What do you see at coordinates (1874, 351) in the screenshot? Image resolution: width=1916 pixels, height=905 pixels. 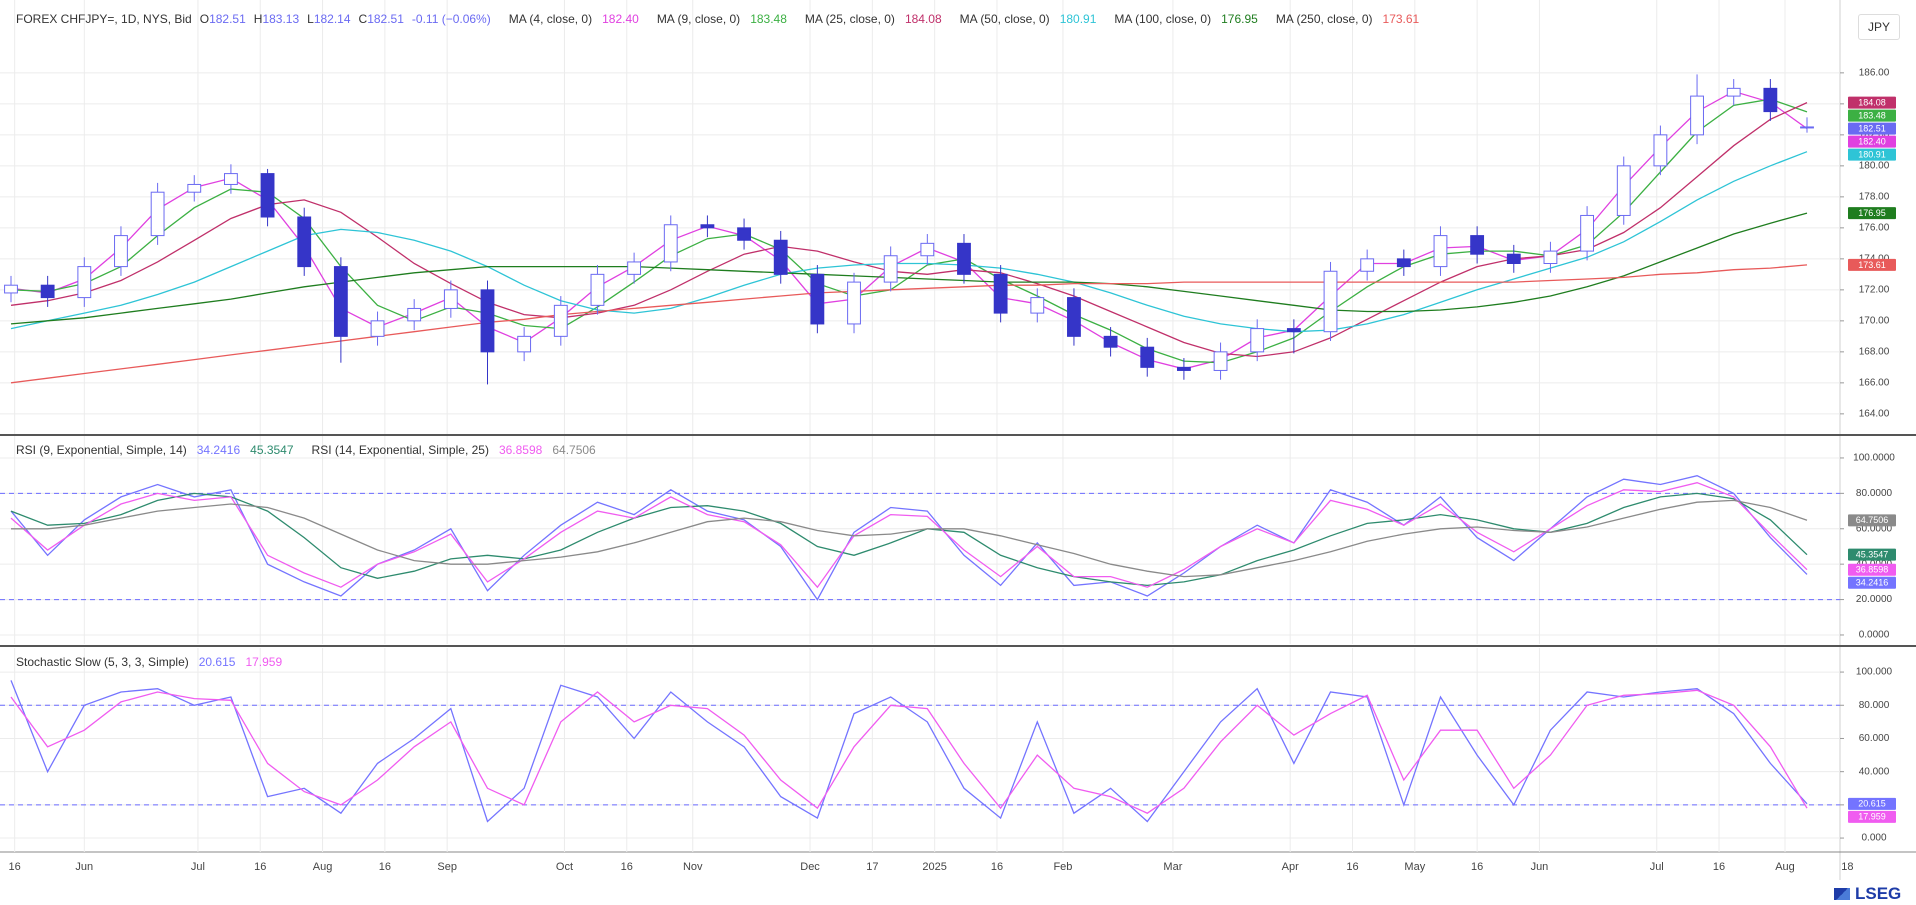 I see `y-tick-label: 168.00` at bounding box center [1874, 351].